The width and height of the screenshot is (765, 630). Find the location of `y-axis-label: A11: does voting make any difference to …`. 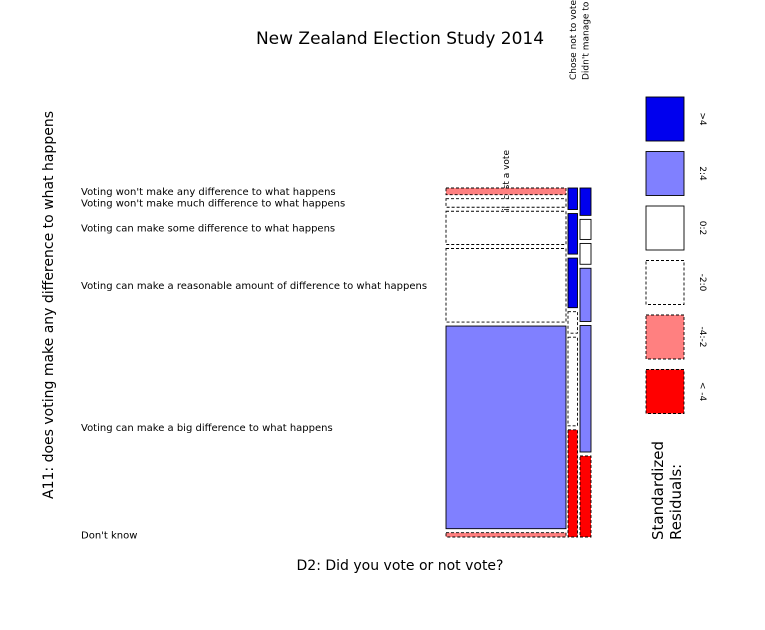

y-axis-label: A11: does voting make any difference to … is located at coordinates (49, 305).